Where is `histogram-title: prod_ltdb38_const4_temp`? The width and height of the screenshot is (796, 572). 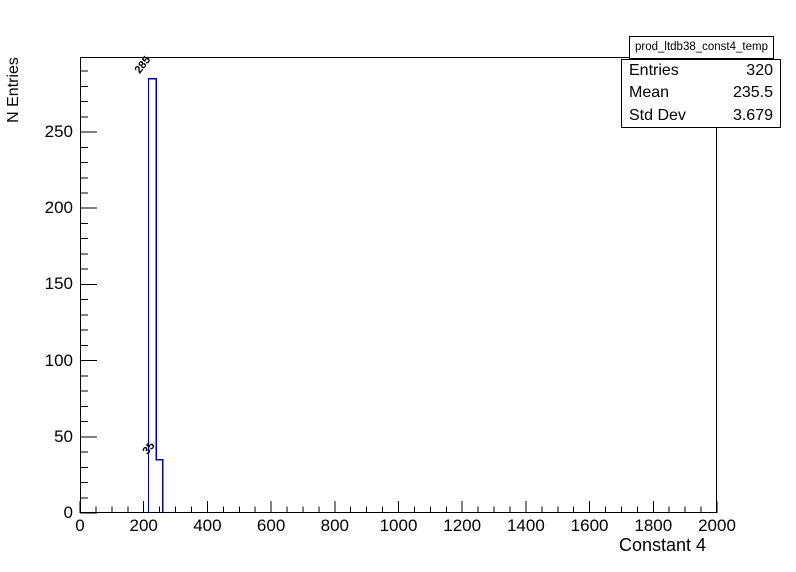 histogram-title: prod_ltdb38_const4_temp is located at coordinates (701, 47).